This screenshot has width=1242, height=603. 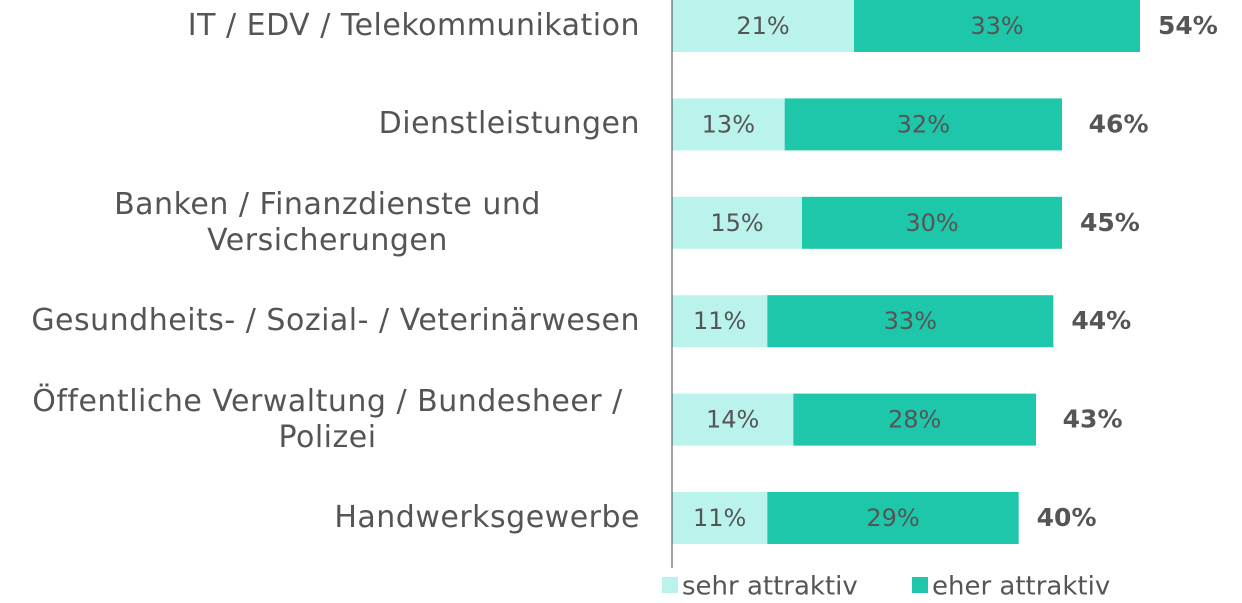 I want to click on segment-label: 29%, so click(x=892, y=518).